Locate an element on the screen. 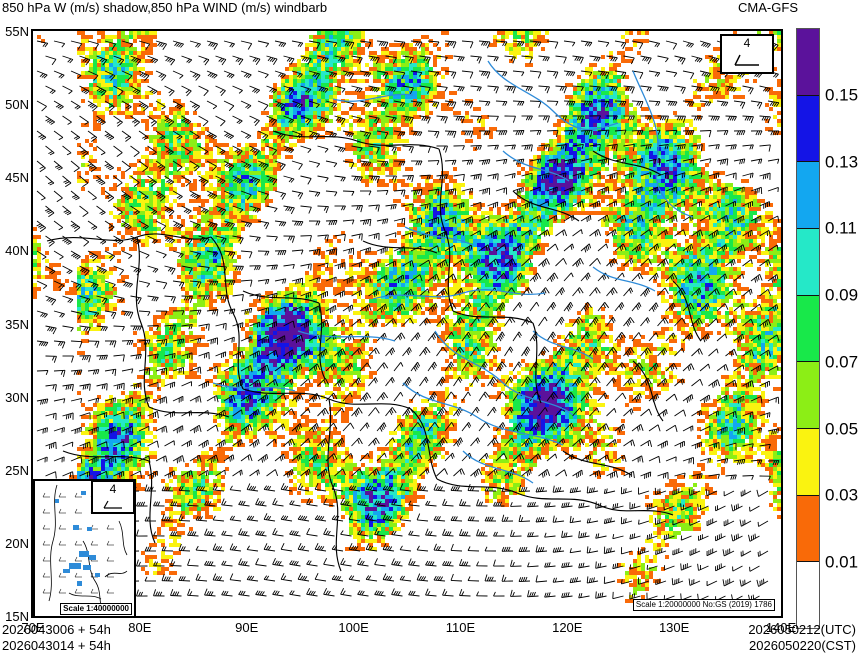 The image size is (860, 664). y-tick-35N: 35N is located at coordinates (17, 324).